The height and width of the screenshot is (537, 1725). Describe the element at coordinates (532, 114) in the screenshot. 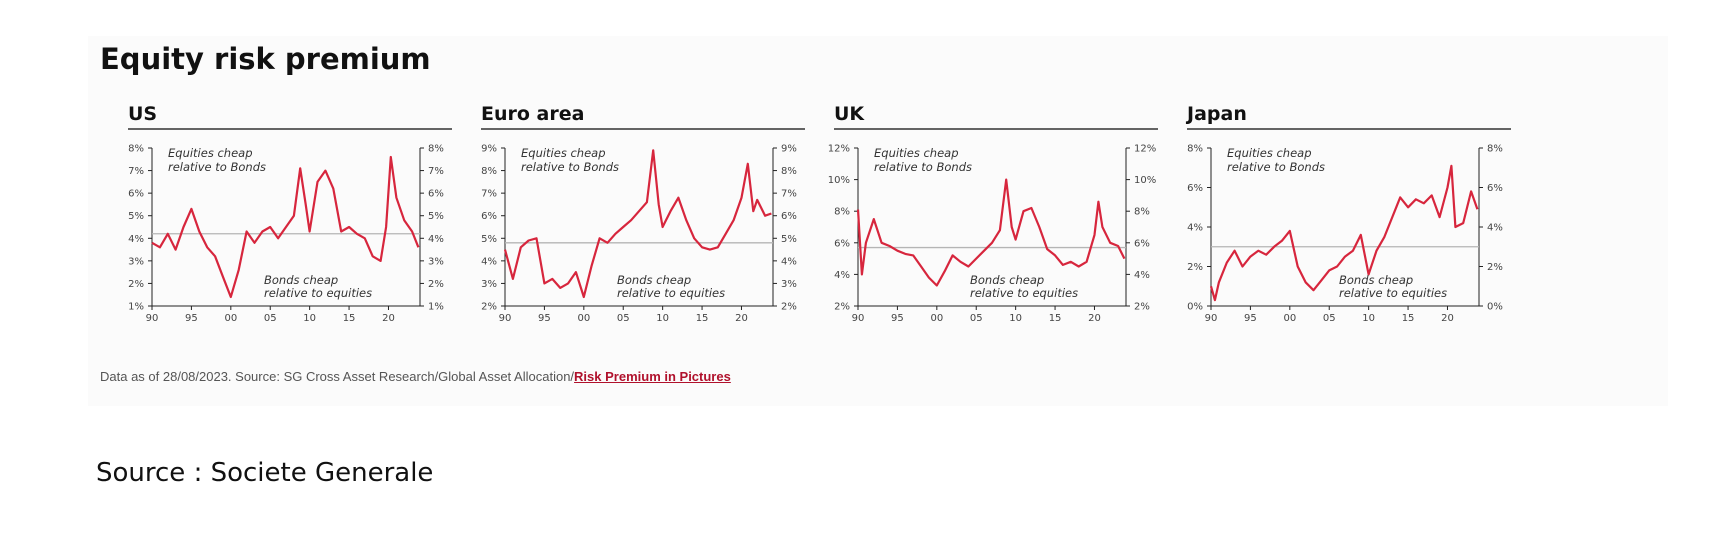

I see `panel-title: Euro area` at that location.